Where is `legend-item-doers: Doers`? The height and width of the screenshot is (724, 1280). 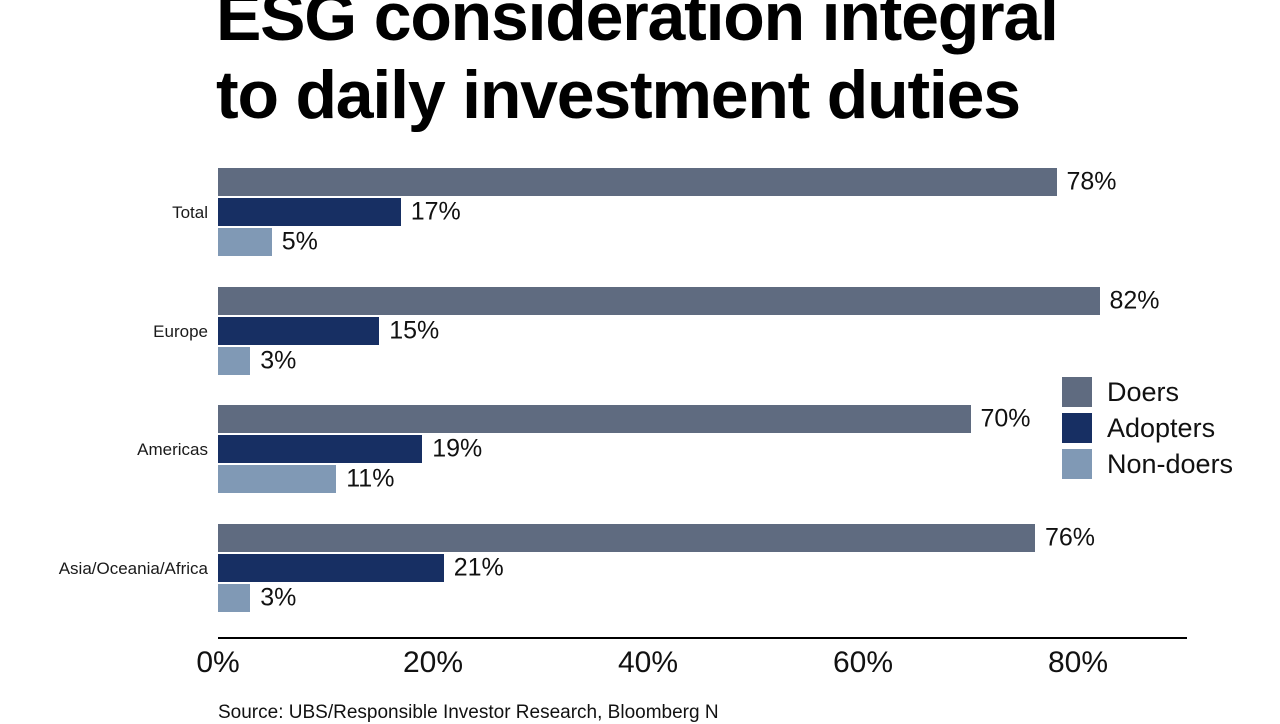
legend-item-doers: Doers is located at coordinates (1147, 392).